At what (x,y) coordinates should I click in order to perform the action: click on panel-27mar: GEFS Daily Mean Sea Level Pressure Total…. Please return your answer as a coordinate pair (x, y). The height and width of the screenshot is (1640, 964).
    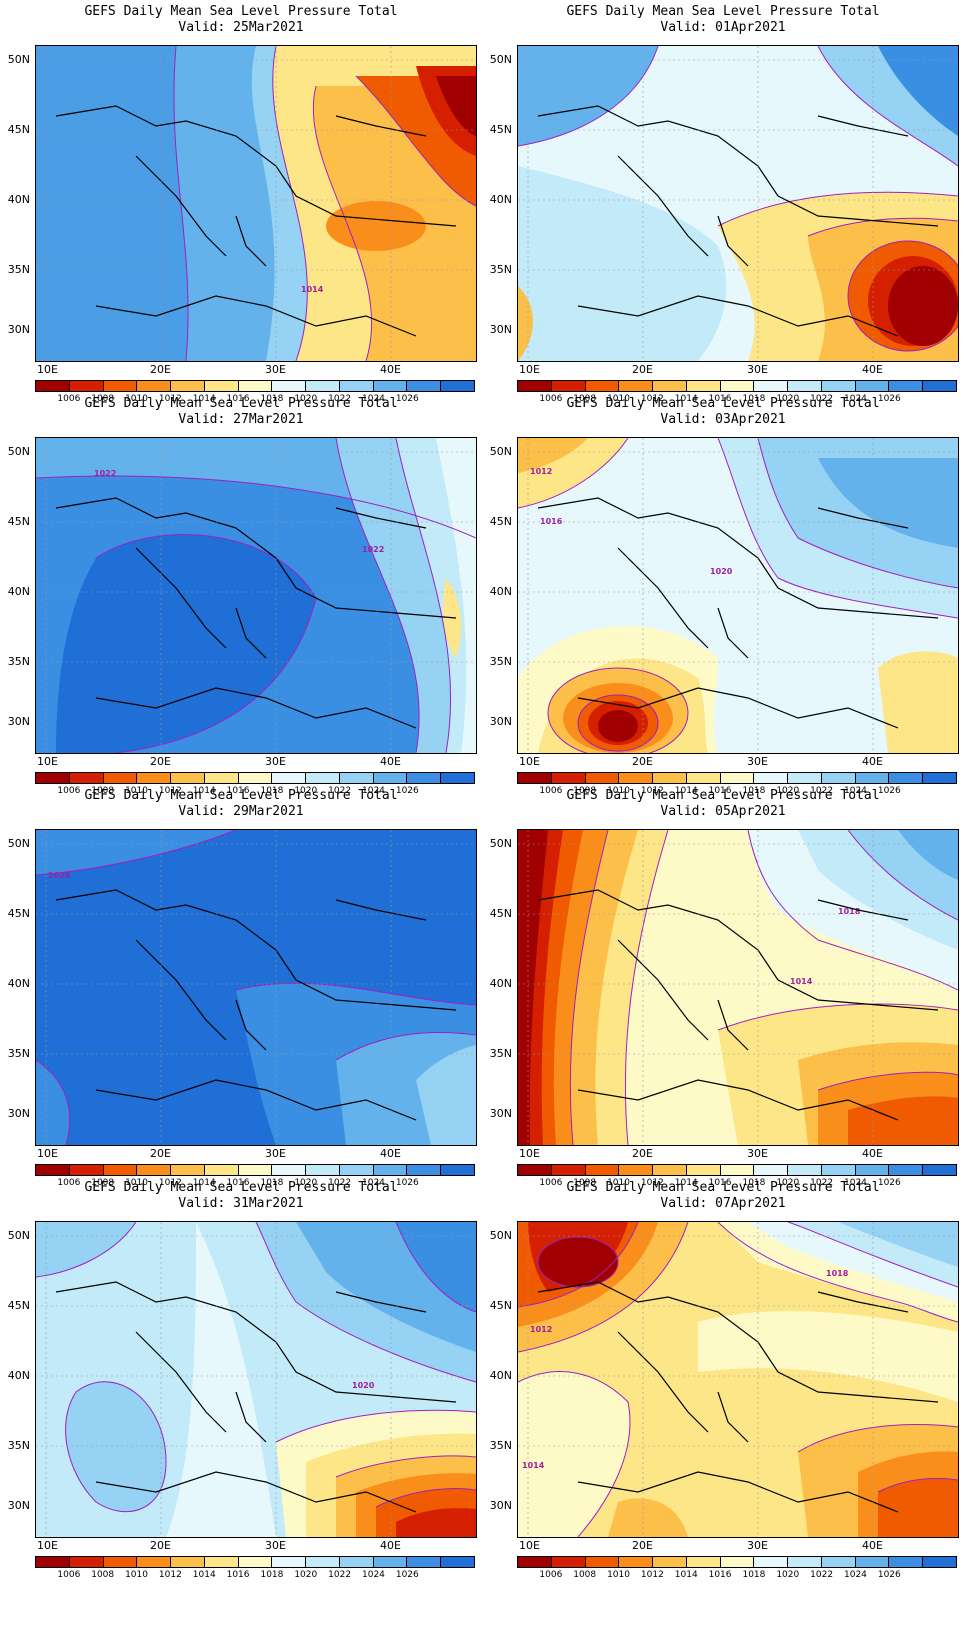
    Looking at the image, I should click on (241, 597).